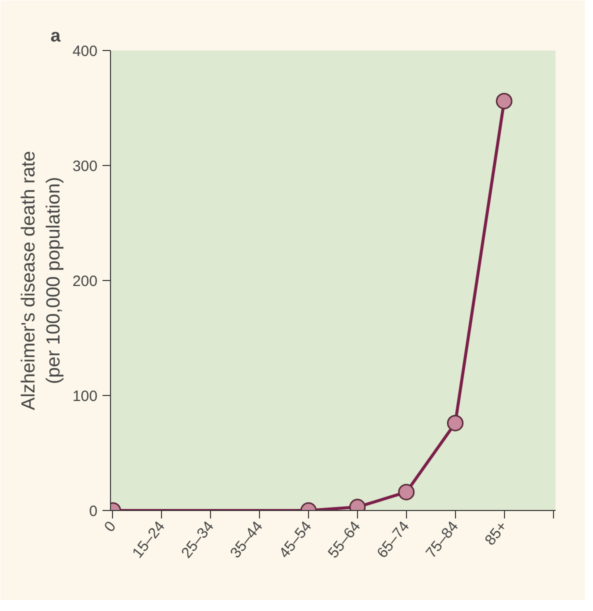 The width and height of the screenshot is (593, 611). Describe the element at coordinates (41, 280) in the screenshot. I see `y-axis-title: Alzheimer's disease death rate (per 100,000 population)` at that location.